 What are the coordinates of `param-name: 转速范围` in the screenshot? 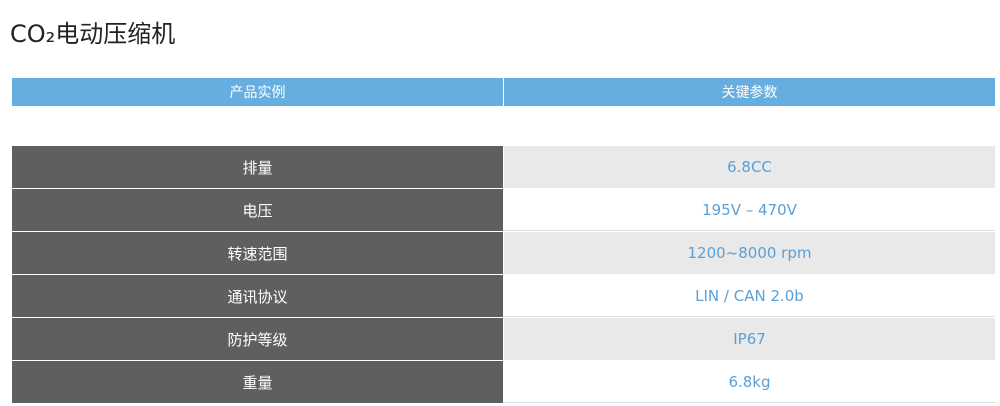 It's located at (257, 253).